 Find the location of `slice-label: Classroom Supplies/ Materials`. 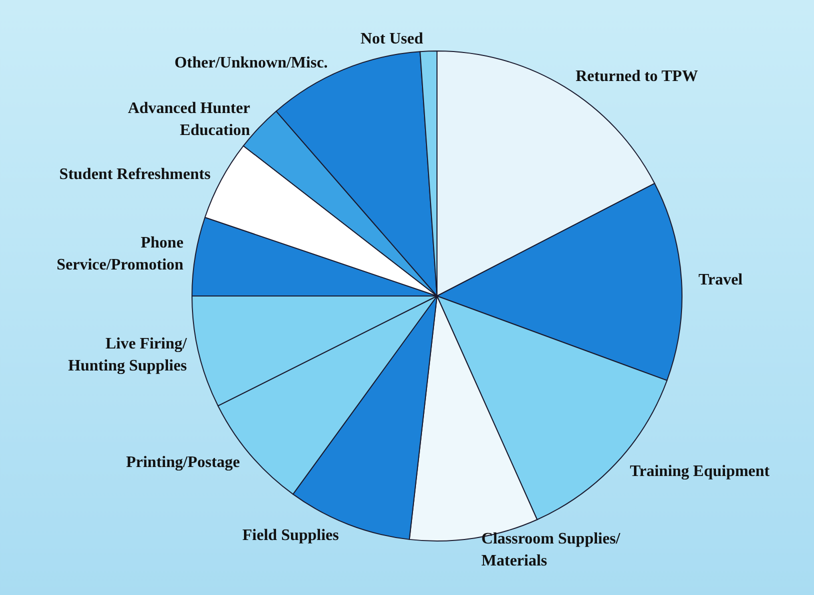

slice-label: Classroom Supplies/ Materials is located at coordinates (551, 550).